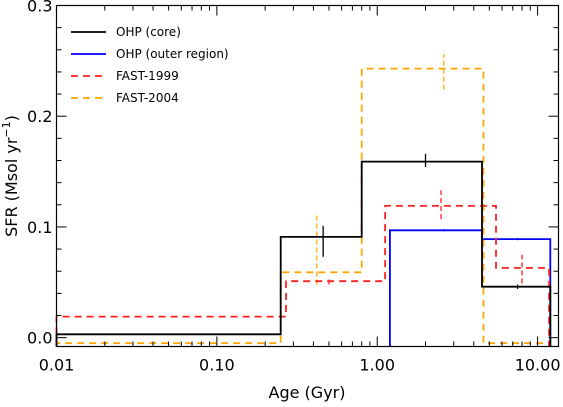 Image resolution: width=563 pixels, height=407 pixels. What do you see at coordinates (39, 8) in the screenshot?
I see `y-tick-label-3: 0.3` at bounding box center [39, 8].